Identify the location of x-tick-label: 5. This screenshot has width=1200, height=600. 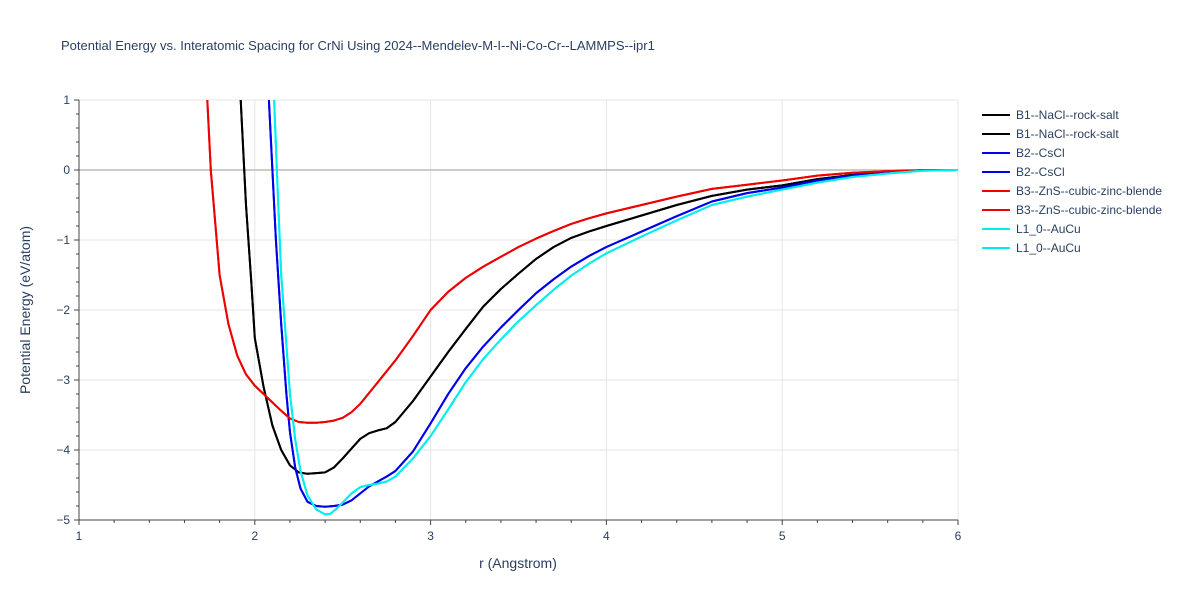
(782, 536).